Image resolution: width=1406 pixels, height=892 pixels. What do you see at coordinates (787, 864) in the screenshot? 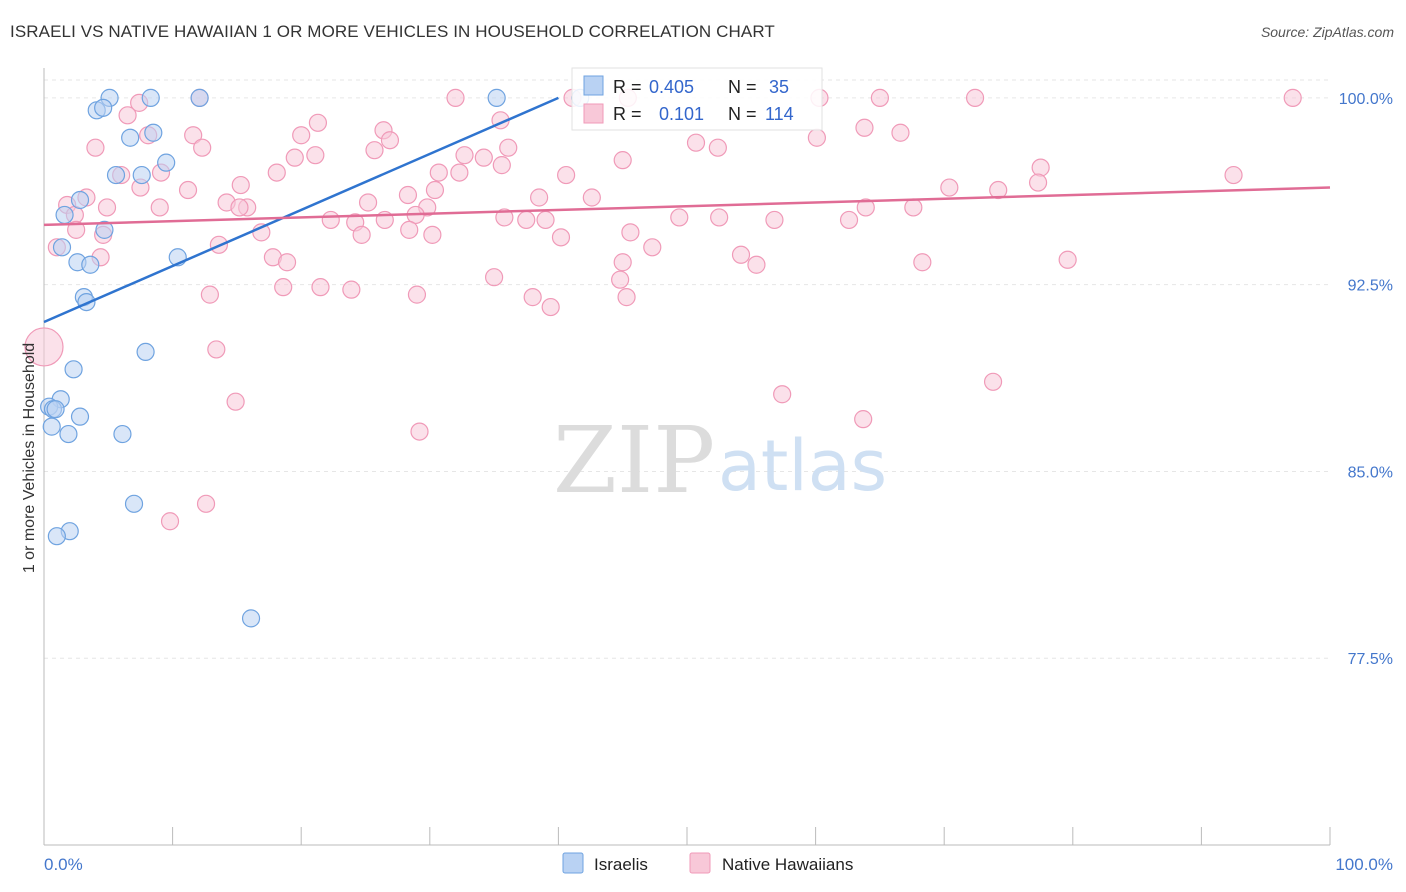
I see `legend-label-native-hawaiians: Native Hawaiians` at bounding box center [787, 864].